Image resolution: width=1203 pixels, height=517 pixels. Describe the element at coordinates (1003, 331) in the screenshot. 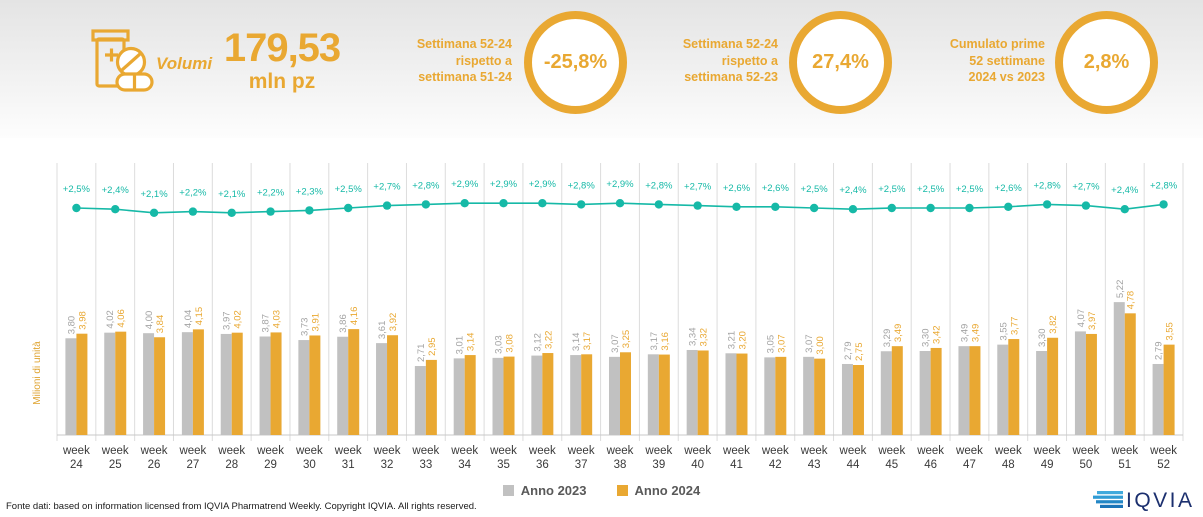

I see `bar-value-label: 3,55` at that location.